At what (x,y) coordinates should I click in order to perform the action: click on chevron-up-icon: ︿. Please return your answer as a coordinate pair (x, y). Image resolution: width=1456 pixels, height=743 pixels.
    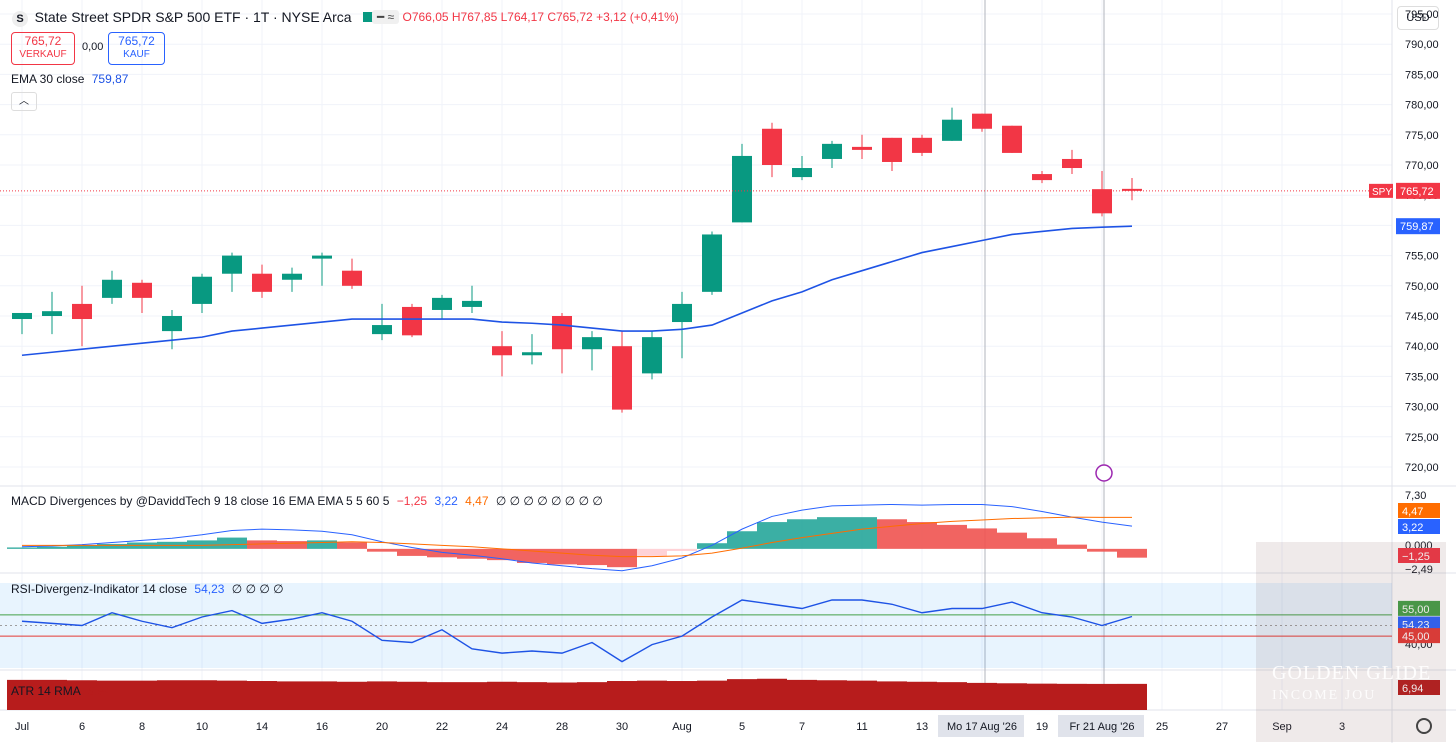
    Looking at the image, I should click on (24, 101).